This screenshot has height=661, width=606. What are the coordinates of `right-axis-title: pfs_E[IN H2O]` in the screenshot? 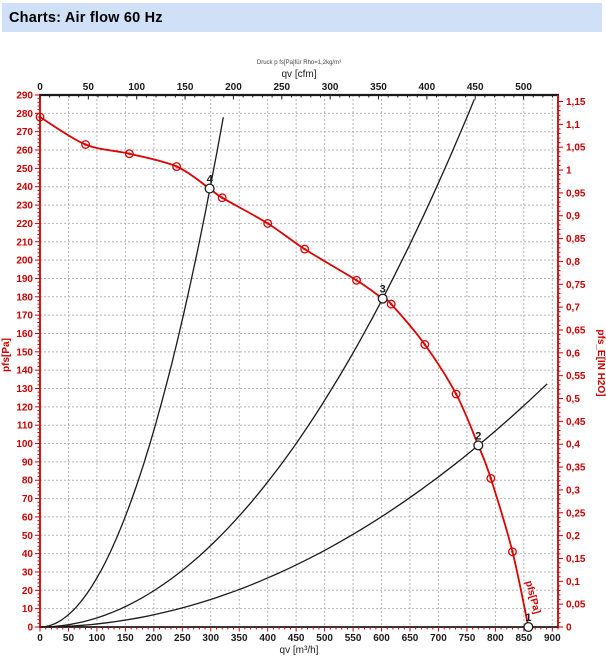 It's located at (600, 362).